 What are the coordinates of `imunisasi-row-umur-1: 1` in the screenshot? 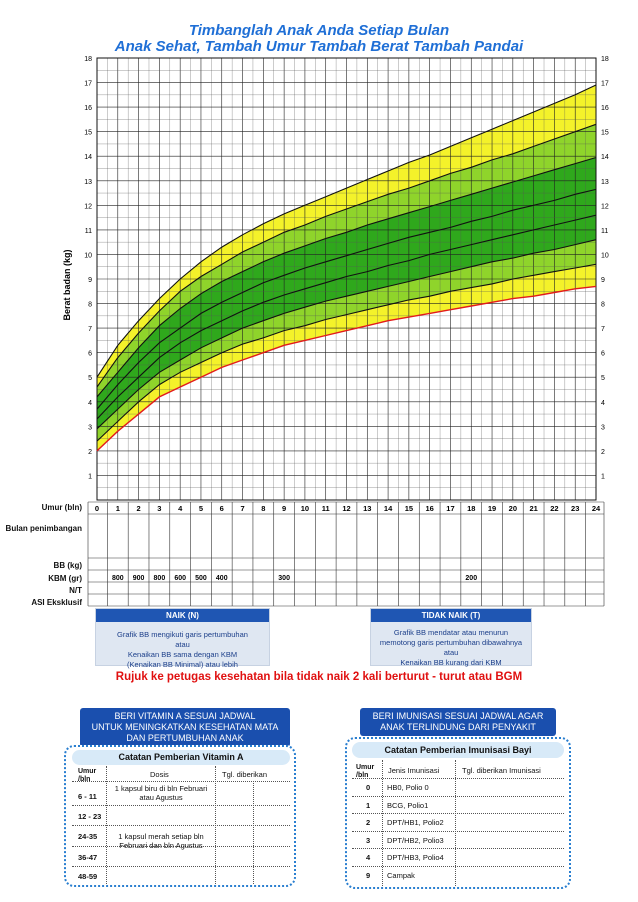 It's located at (368, 805).